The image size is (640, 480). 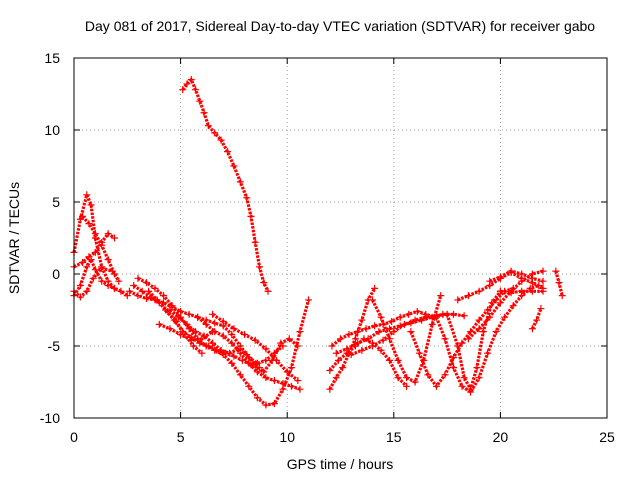 I want to click on y-tick-label: -10, so click(x=50, y=418).